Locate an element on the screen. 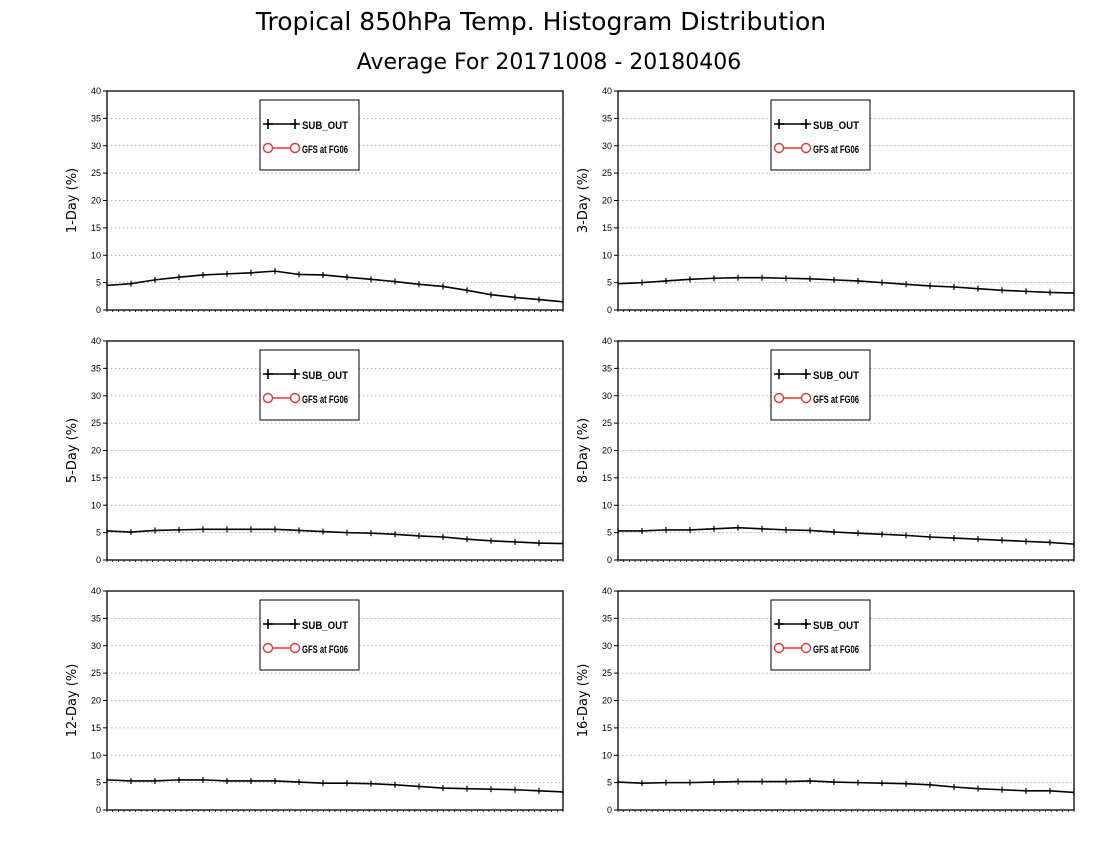 The width and height of the screenshot is (1100, 850). y-axis-label: 3-Day (%) is located at coordinates (583, 200).